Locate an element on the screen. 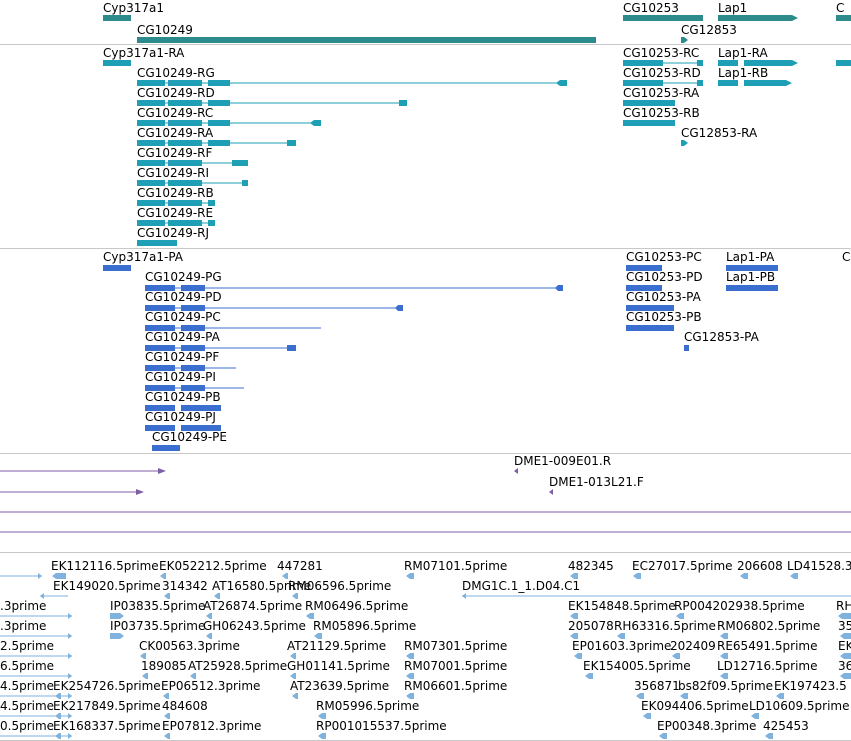 Image resolution: width=851 pixels, height=741 pixels. est-label: RM07101.5prime is located at coordinates (455, 566).